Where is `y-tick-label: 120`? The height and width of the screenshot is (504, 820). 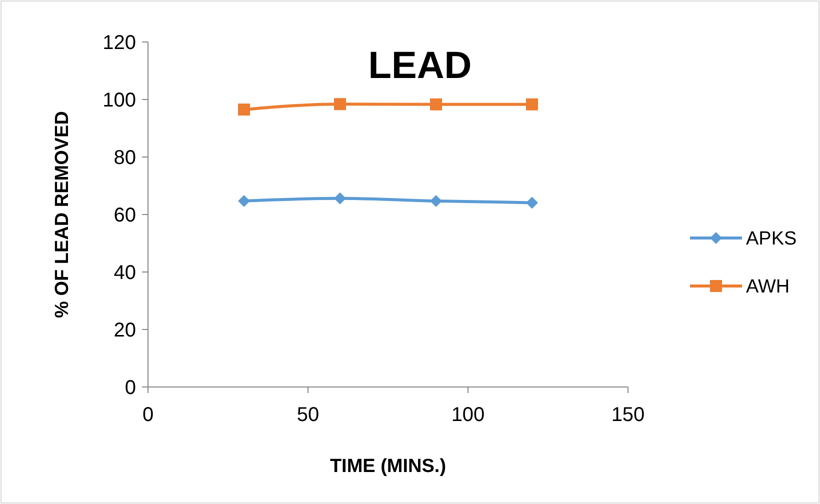 y-tick-label: 120 is located at coordinates (119, 43).